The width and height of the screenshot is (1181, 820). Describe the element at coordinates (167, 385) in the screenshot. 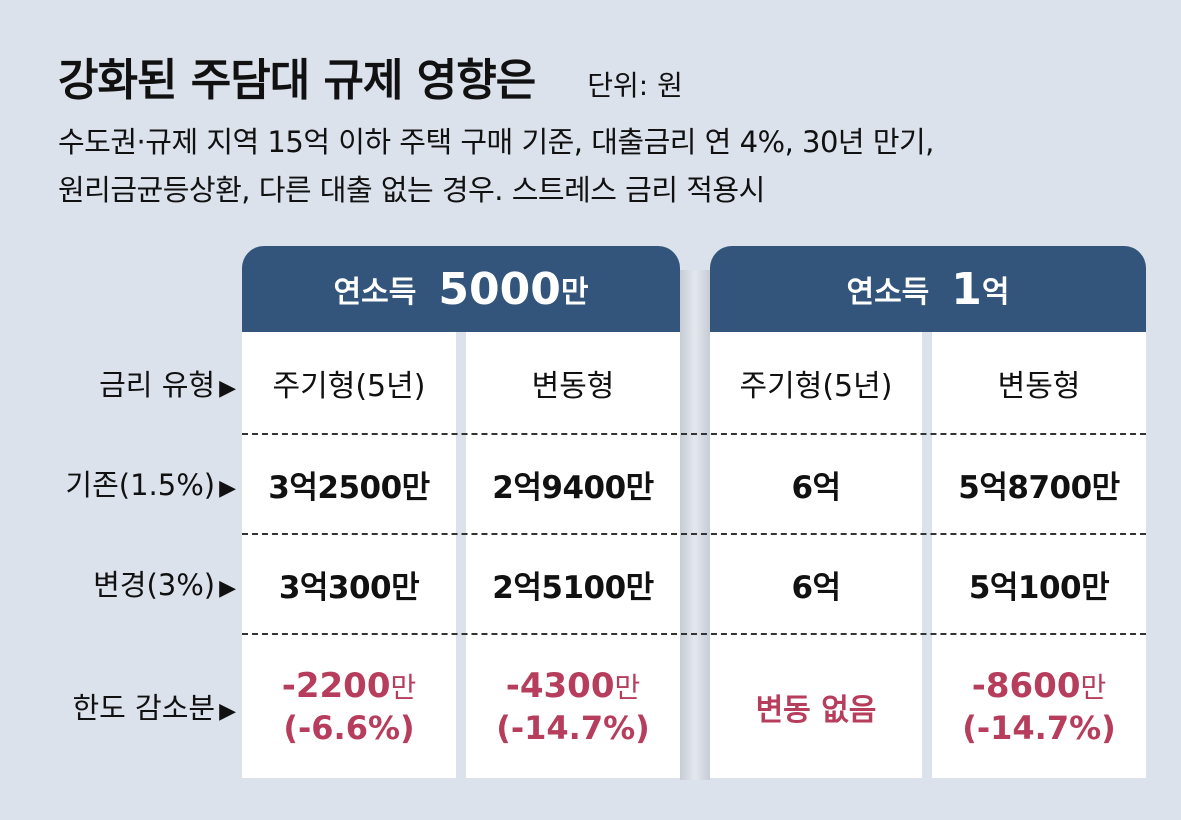

I see `row-label-type: 금리 유형 ▶` at that location.